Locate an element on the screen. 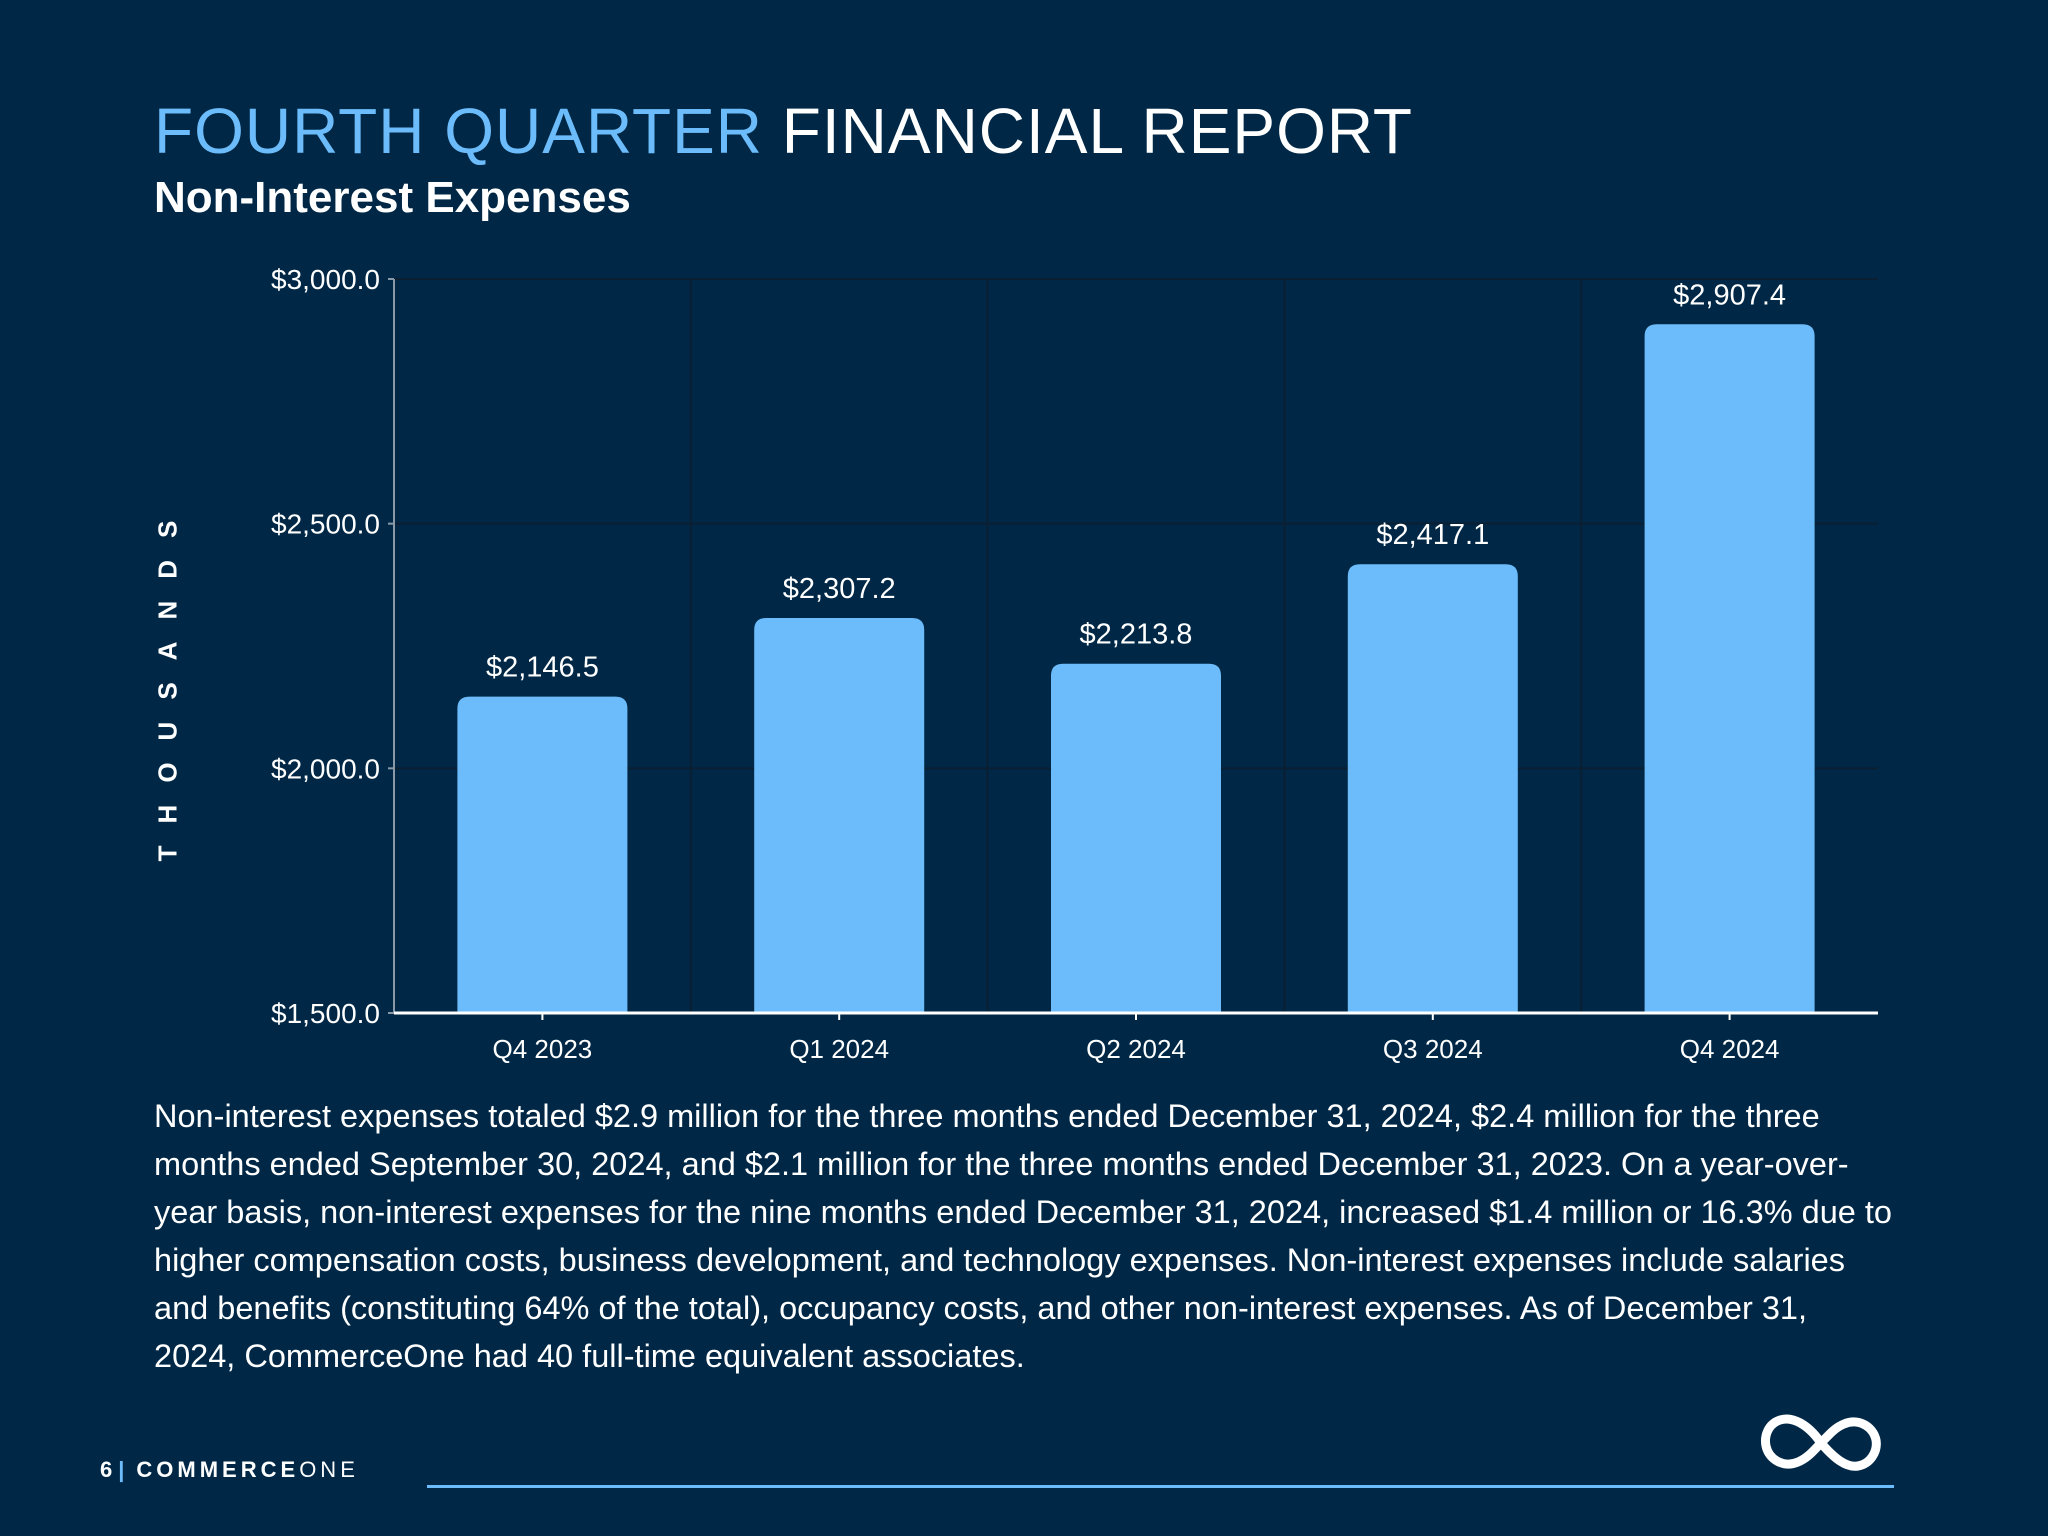  page-title: FOURTH QUARTER FINANCIAL REPORT is located at coordinates (783, 131).